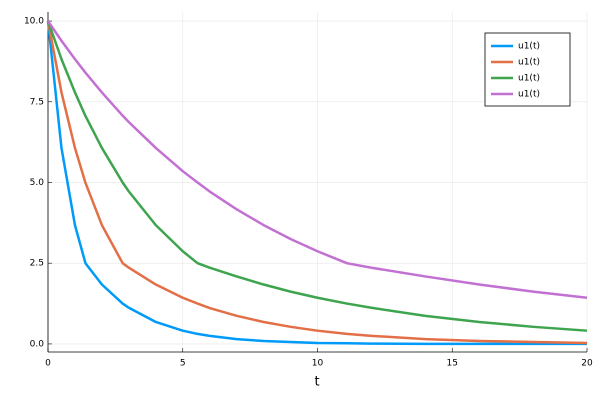  Describe the element at coordinates (318, 364) in the screenshot. I see `x-tick-label: 10` at that location.